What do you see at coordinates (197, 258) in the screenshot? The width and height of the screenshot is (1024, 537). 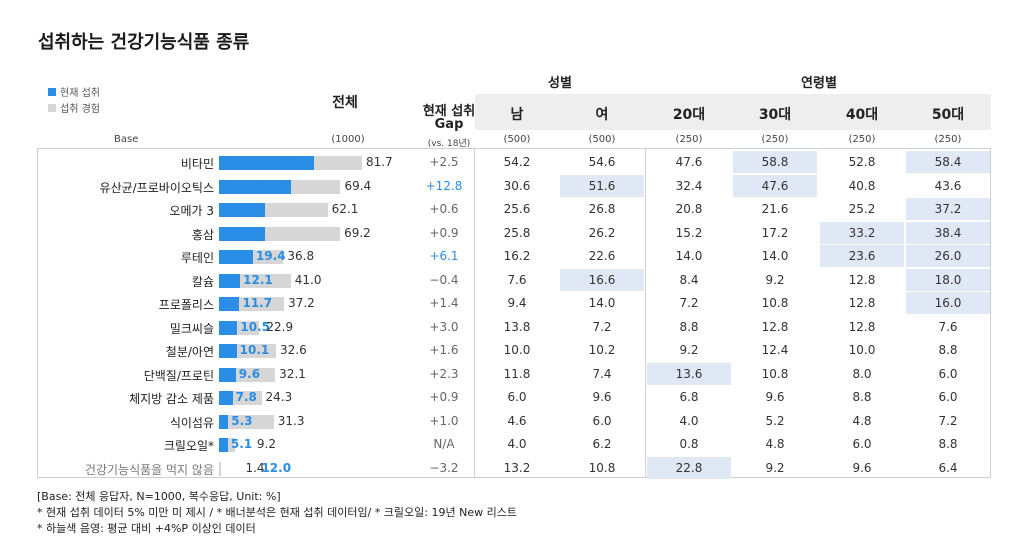 I see `category-label: 루테인` at bounding box center [197, 258].